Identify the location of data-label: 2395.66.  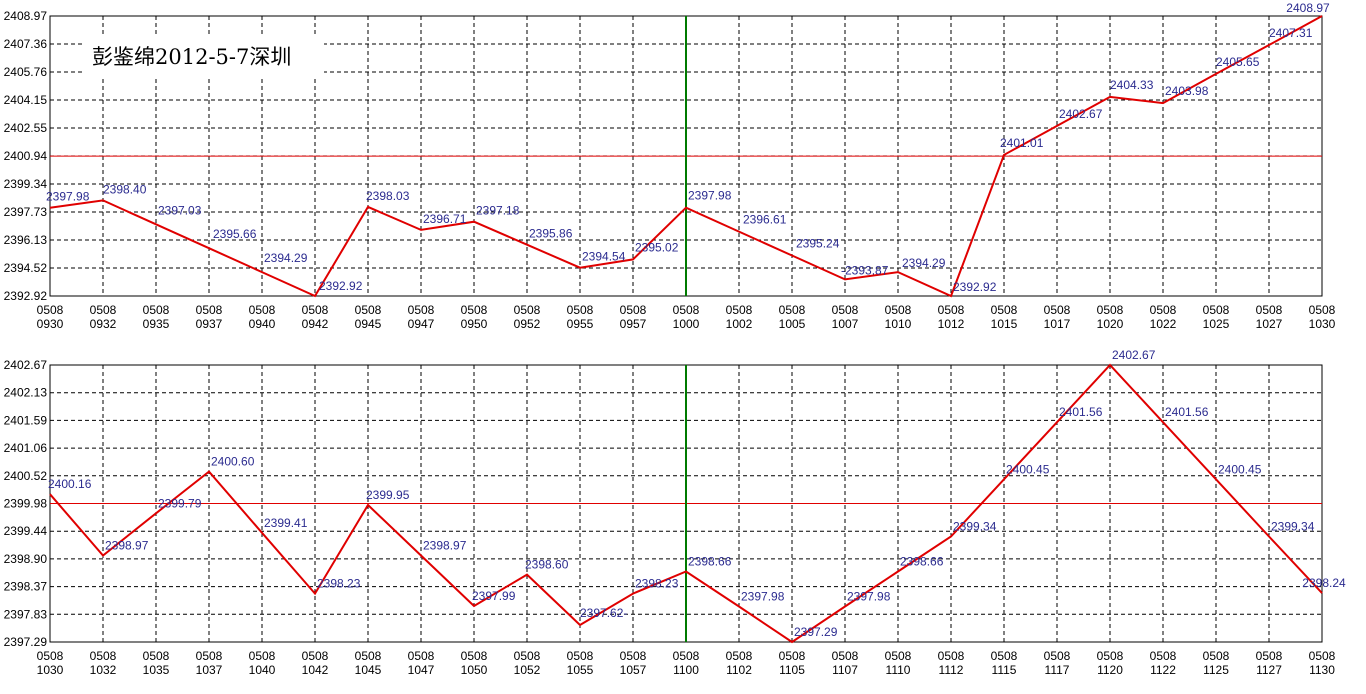
(235, 234).